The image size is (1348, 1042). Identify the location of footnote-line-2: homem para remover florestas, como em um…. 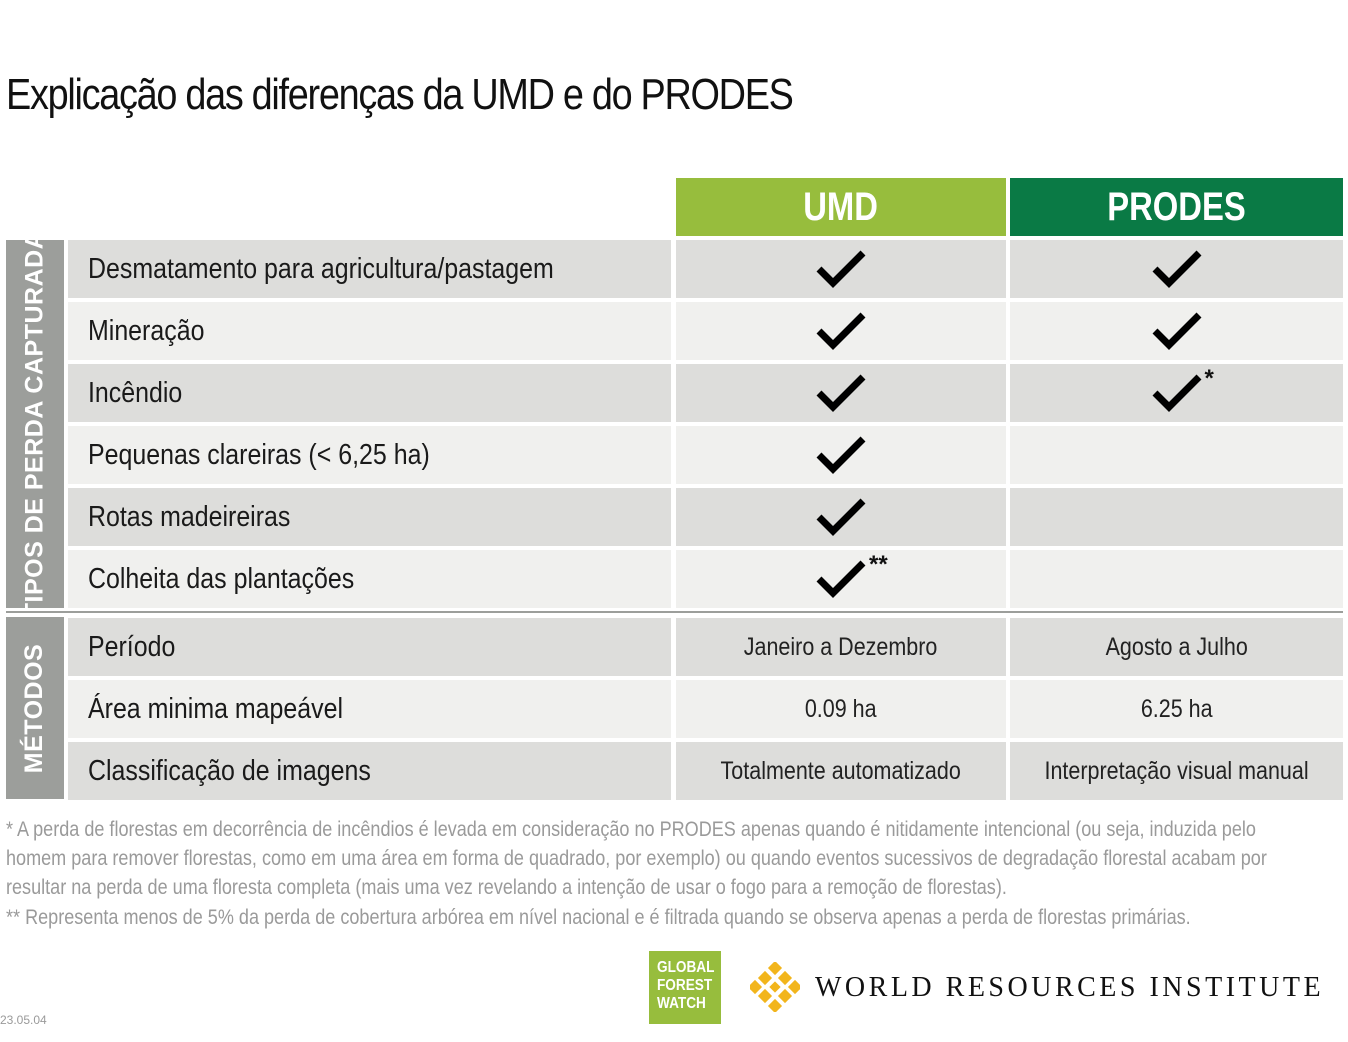
(636, 858).